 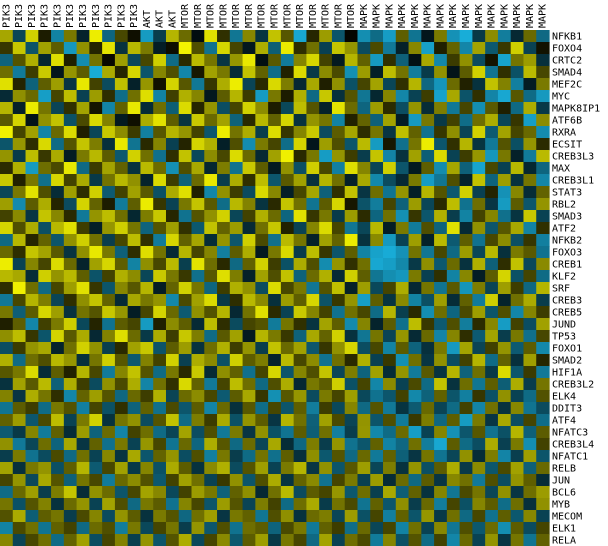 I want to click on row-label: FOXO4, so click(x=567, y=49).